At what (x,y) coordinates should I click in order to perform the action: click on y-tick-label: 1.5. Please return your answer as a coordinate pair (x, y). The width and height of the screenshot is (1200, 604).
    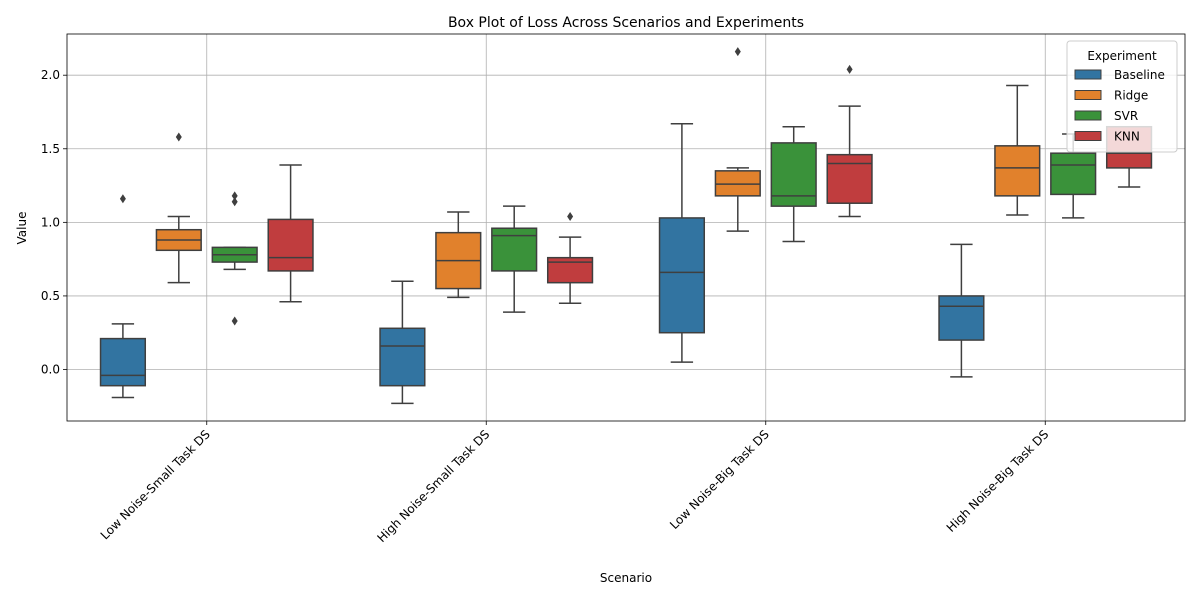
    Looking at the image, I should click on (50, 149).